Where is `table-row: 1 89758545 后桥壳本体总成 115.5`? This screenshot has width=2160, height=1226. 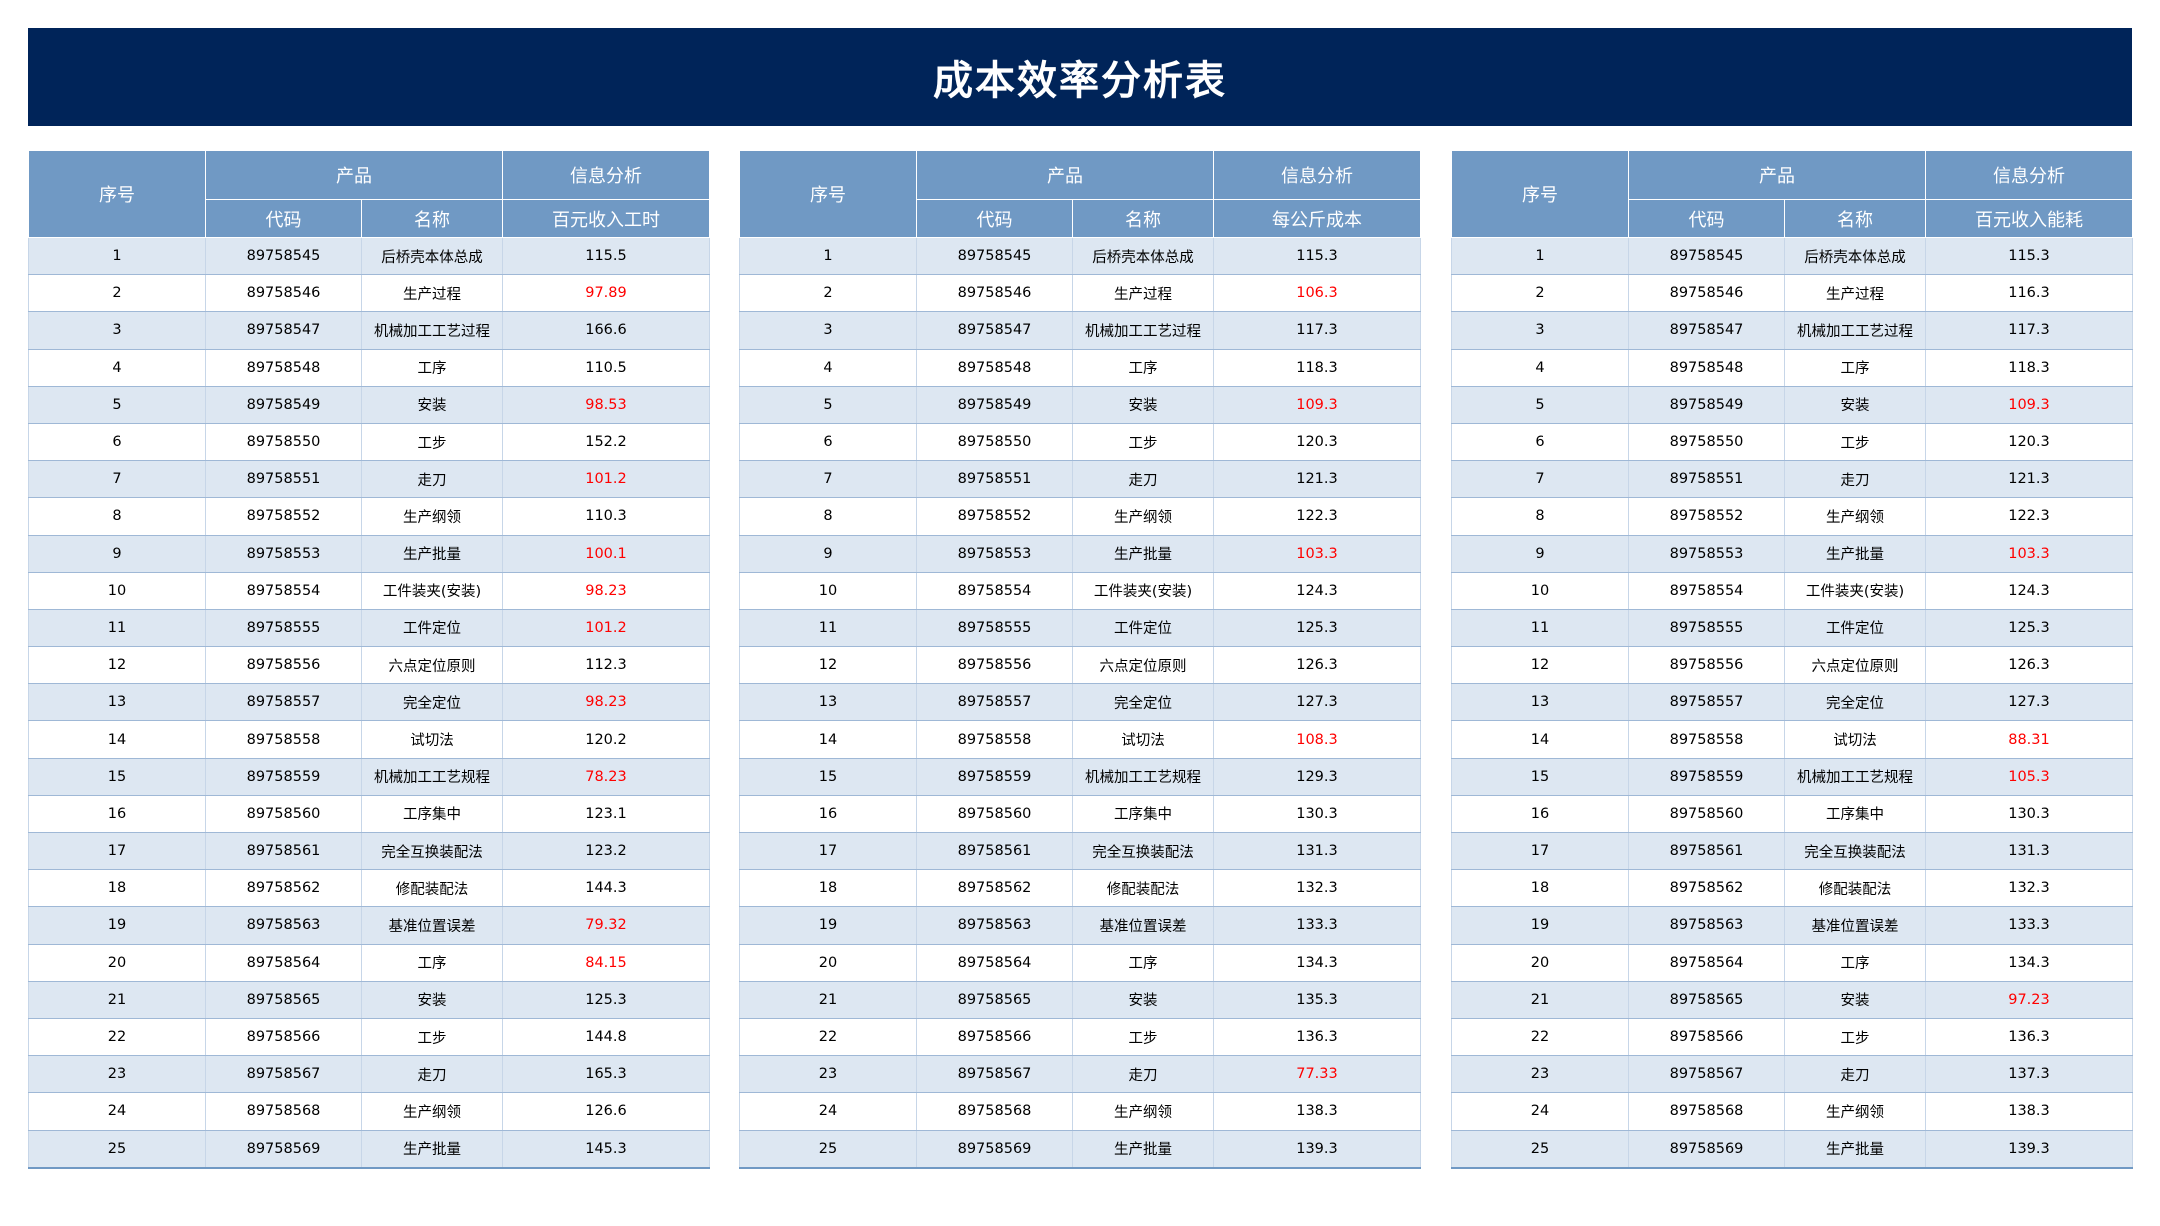
table-row: 1 89758545 后桥壳本体总成 115.5 is located at coordinates (369, 256).